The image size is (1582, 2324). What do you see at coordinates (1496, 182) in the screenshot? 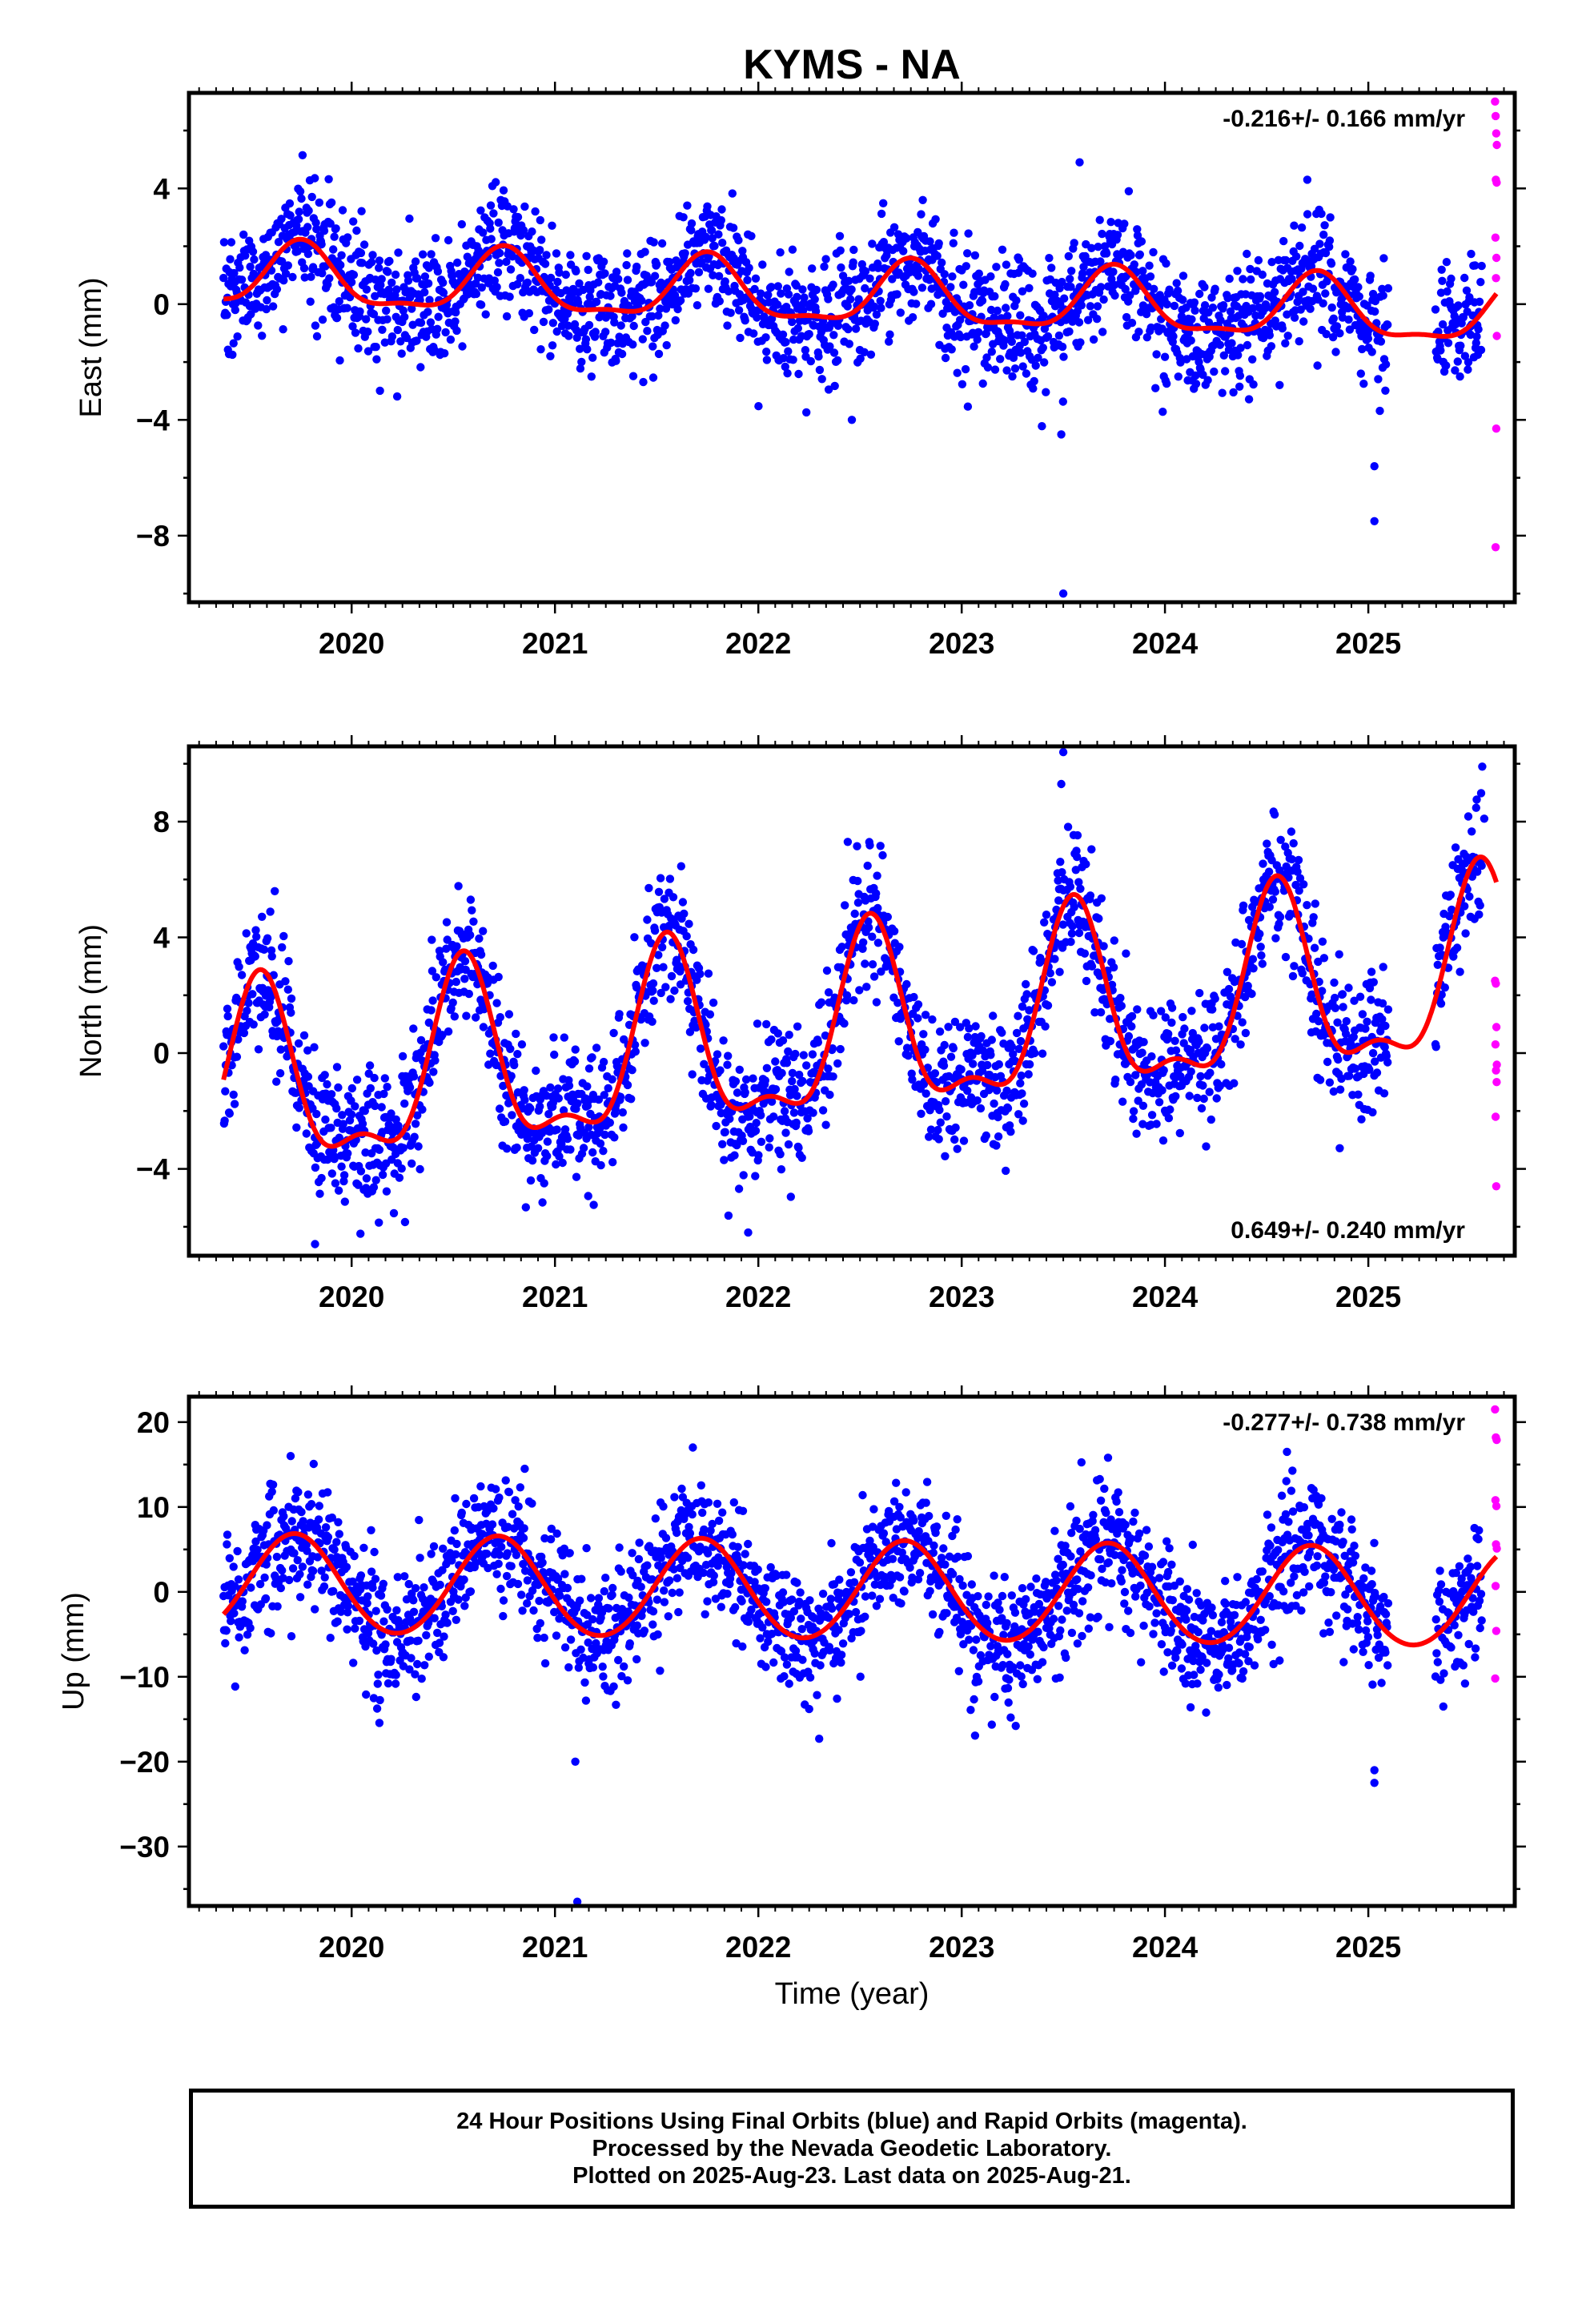
I see `rapid-point` at bounding box center [1496, 182].